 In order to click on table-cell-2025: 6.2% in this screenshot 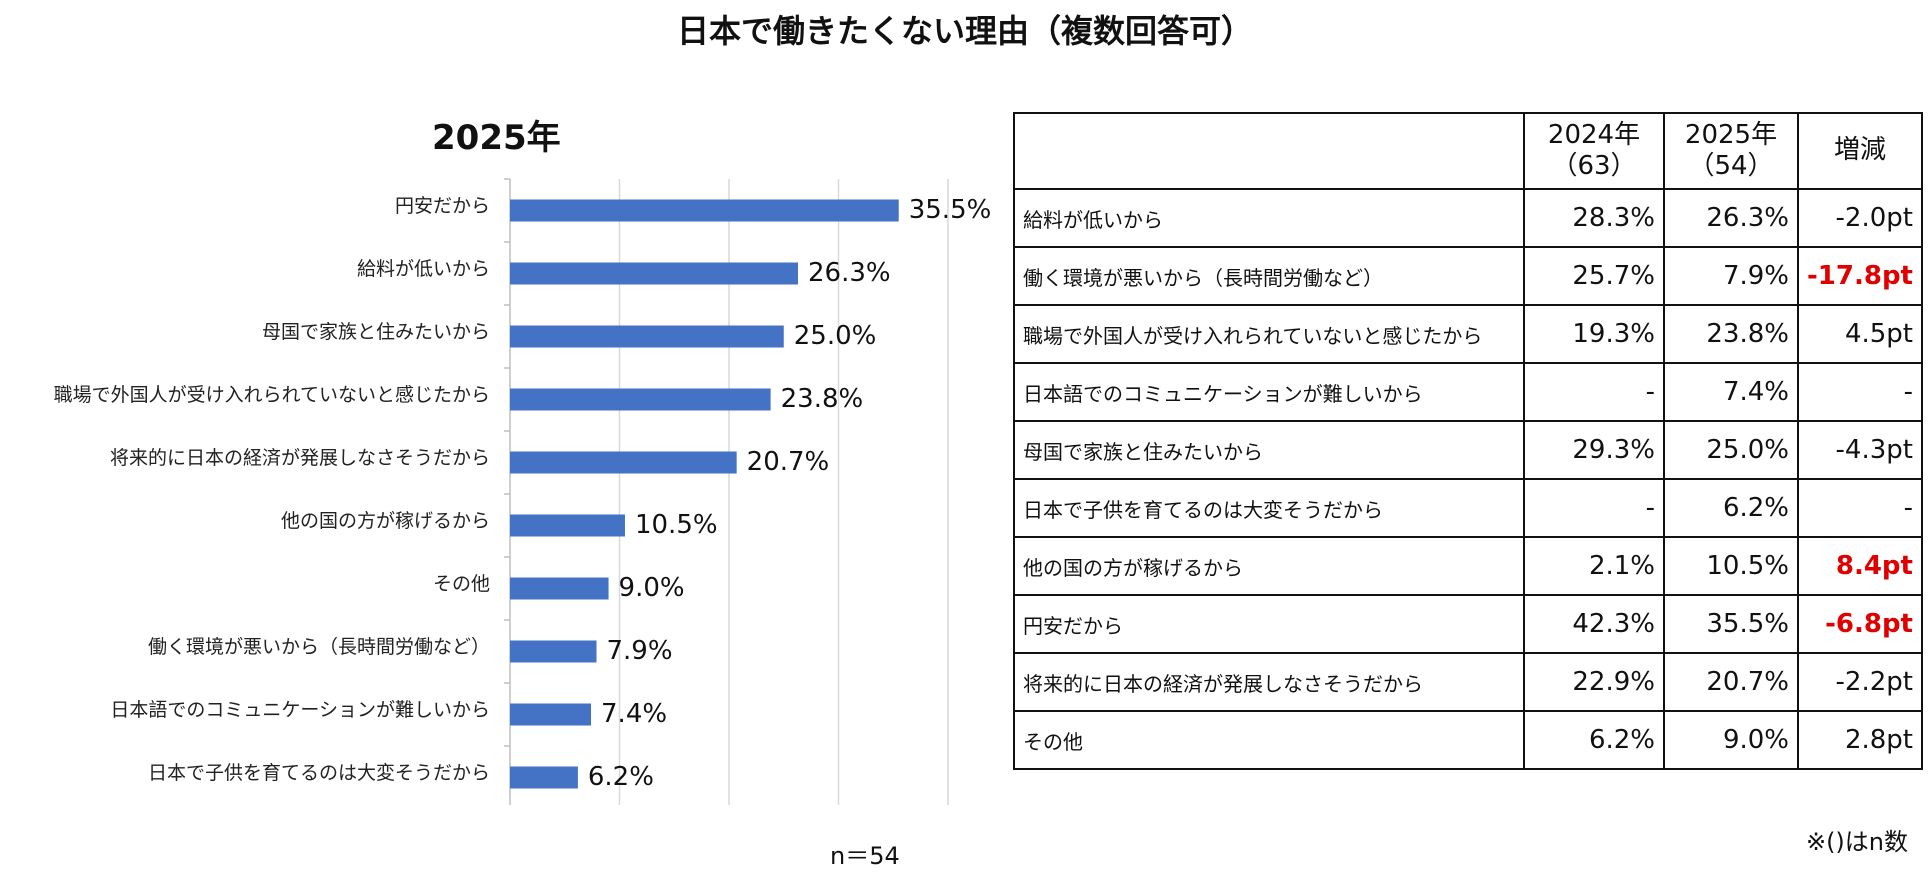, I will do `click(1731, 508)`.